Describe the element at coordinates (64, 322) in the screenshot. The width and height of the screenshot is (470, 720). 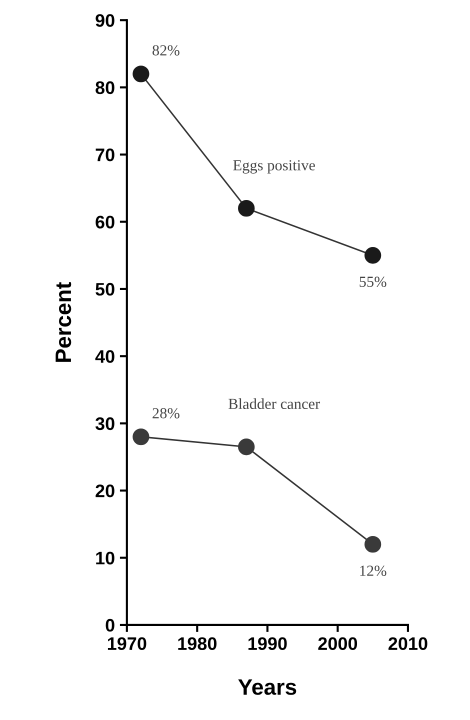
I see `y-axis-title: Percent` at that location.